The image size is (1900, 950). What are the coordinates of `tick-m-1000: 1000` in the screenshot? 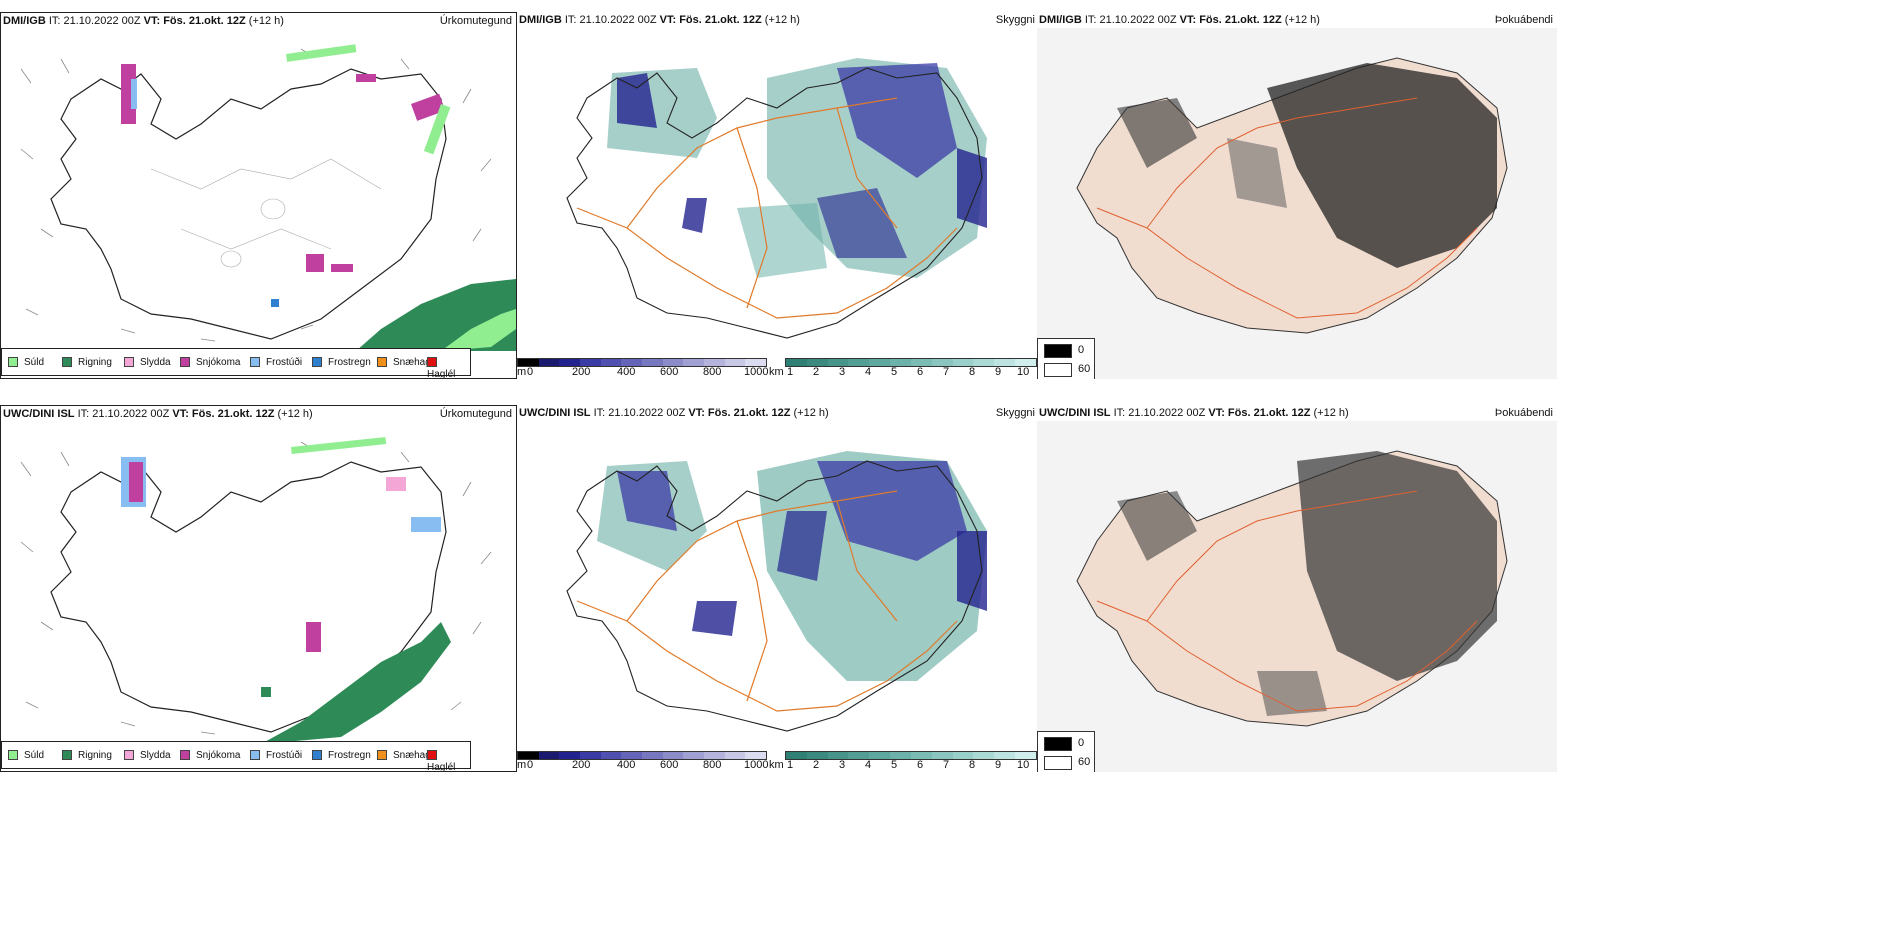 It's located at (756, 372).